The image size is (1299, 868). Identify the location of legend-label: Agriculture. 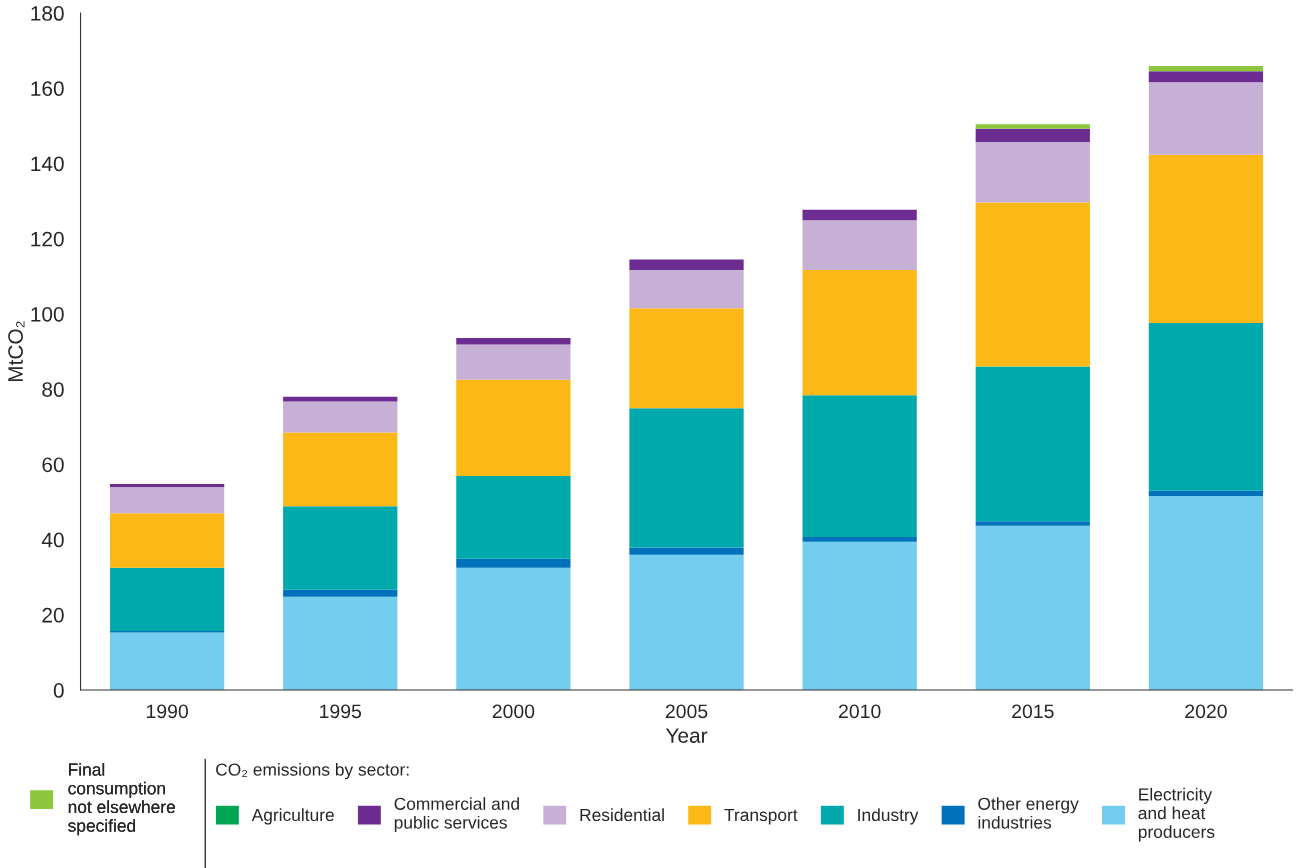
(292, 816).